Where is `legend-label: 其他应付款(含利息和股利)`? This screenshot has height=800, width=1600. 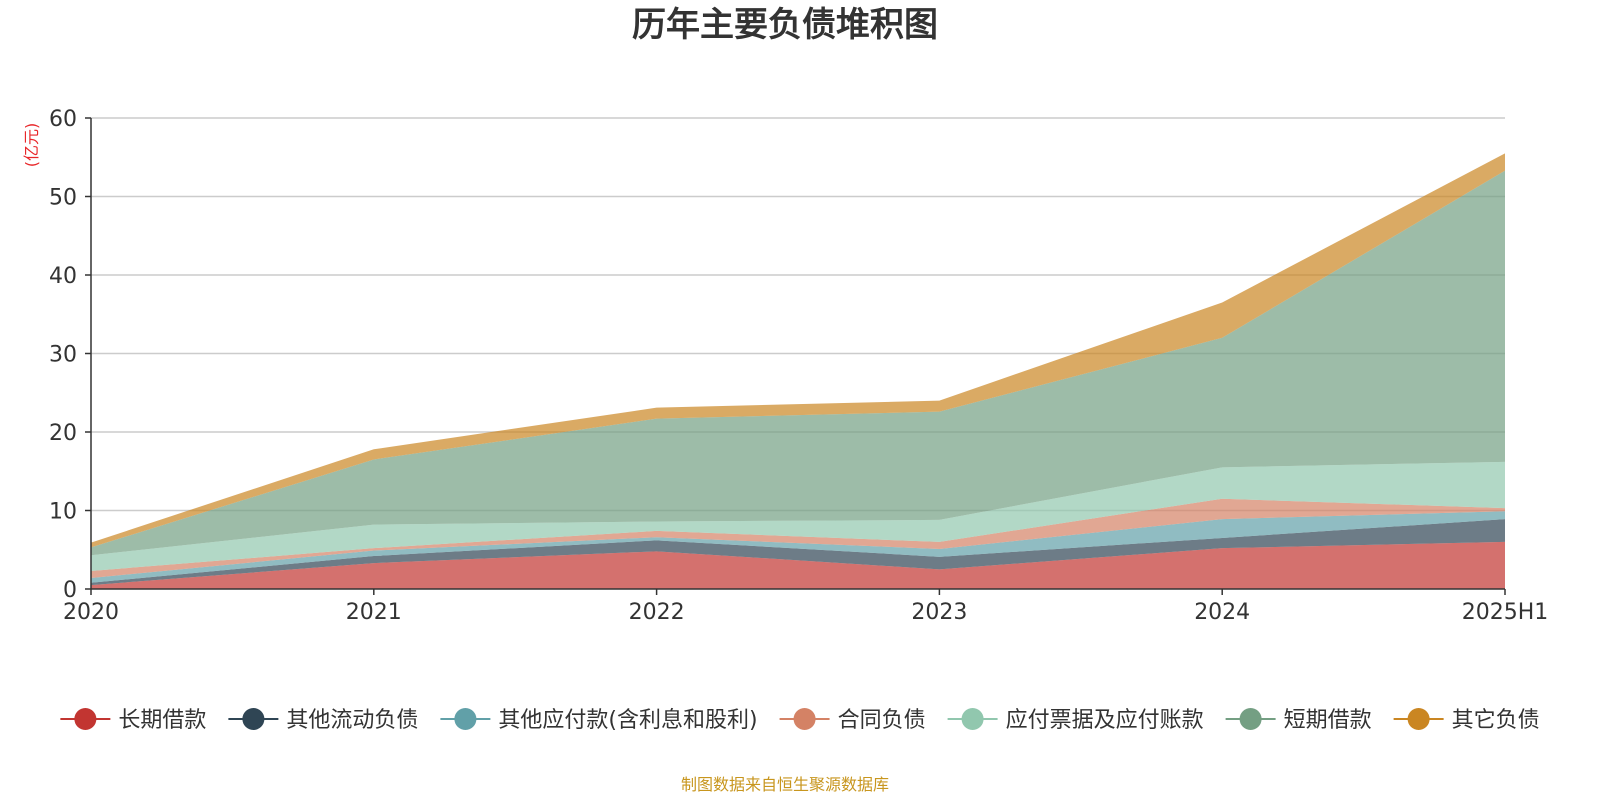 legend-label: 其他应付款(含利息和股利) is located at coordinates (627, 720).